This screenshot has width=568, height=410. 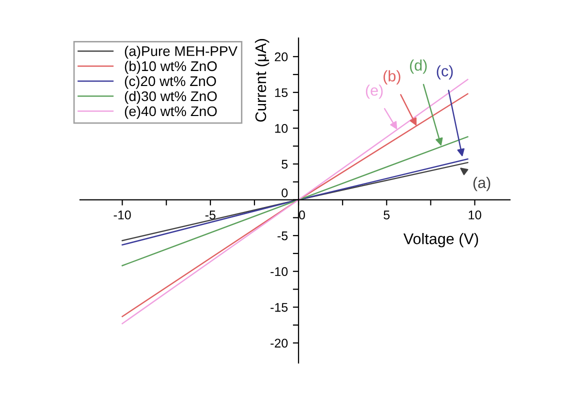 I want to click on x-tick-label: -5, so click(x=210, y=215).